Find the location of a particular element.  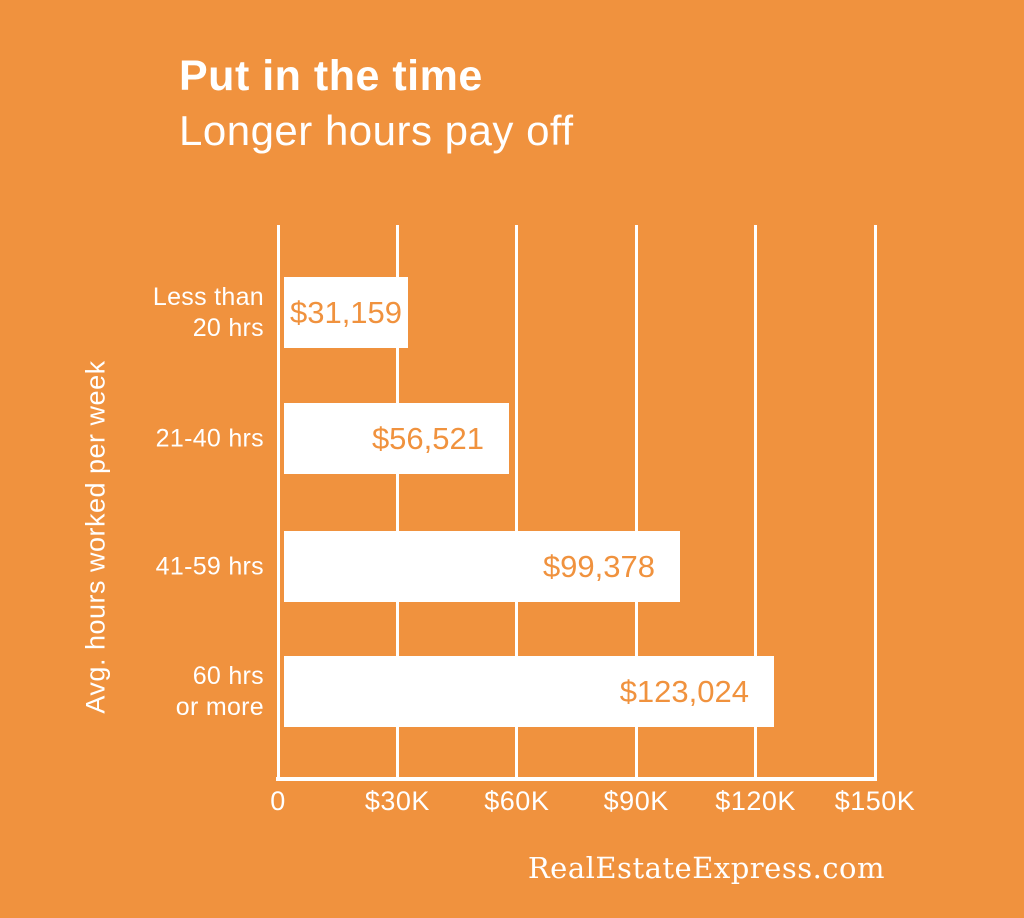

x-tick-label: 0 is located at coordinates (278, 801).